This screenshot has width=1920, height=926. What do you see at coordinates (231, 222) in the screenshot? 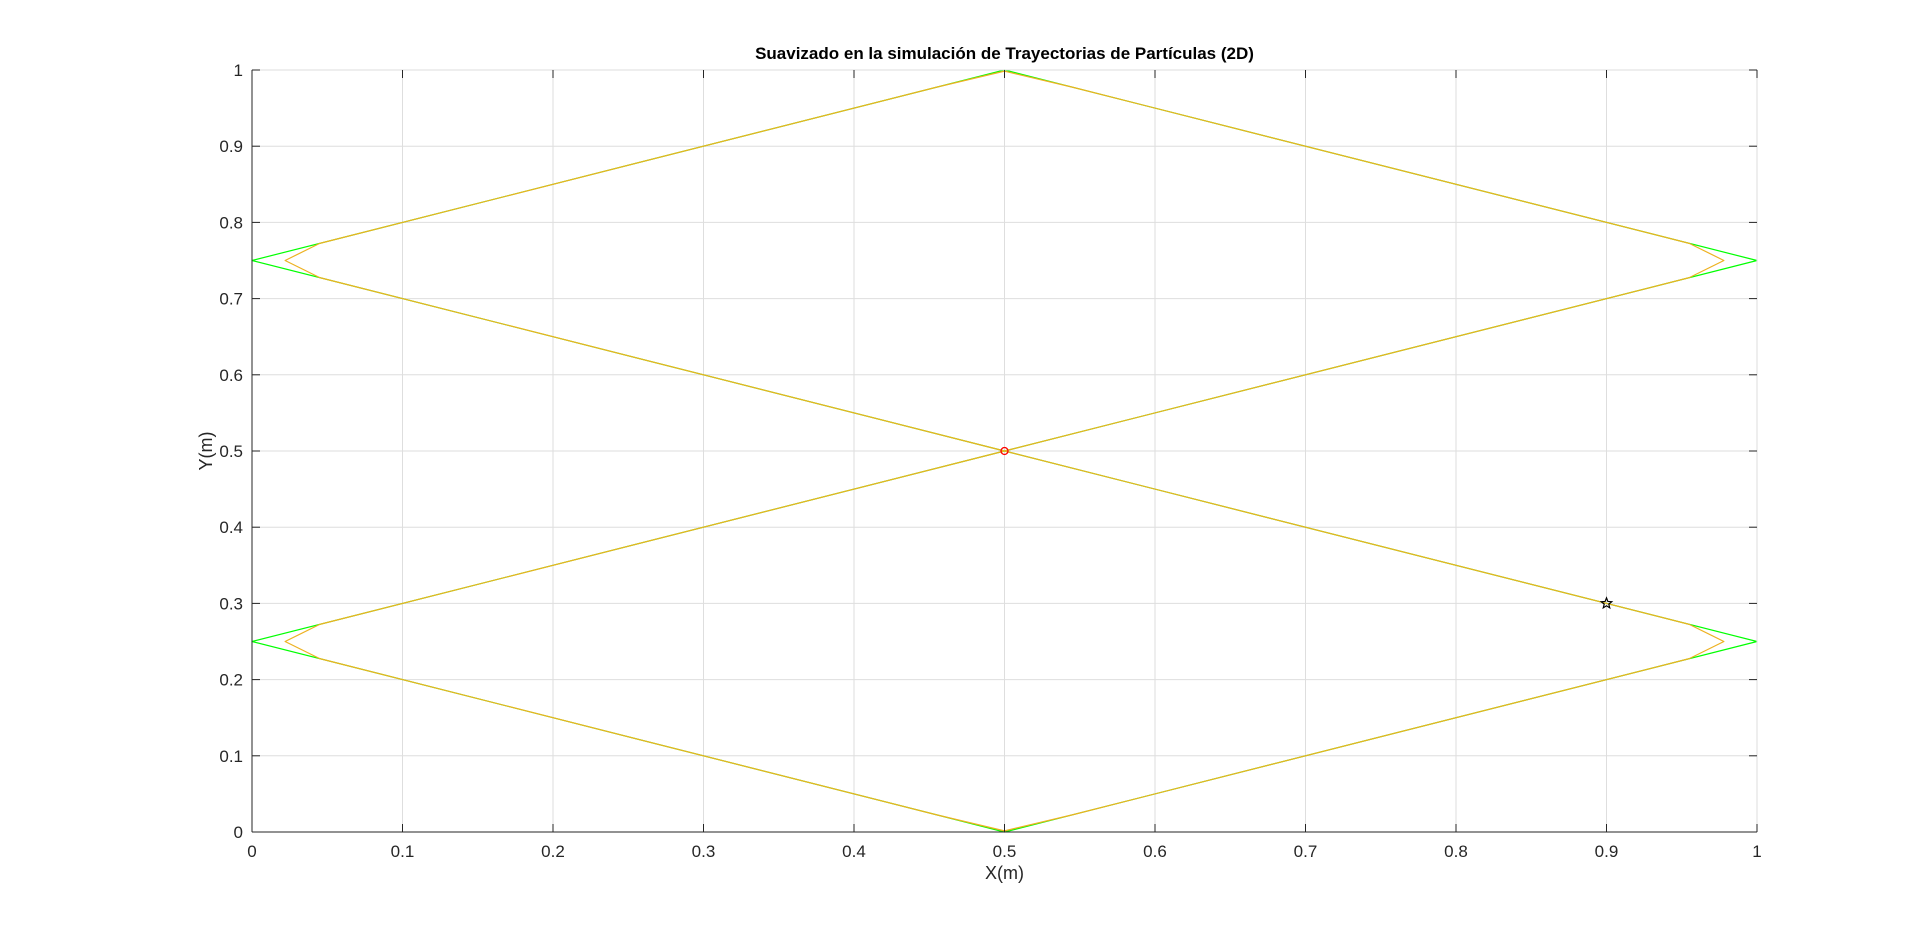
I see `y-tick-label: 0.8` at bounding box center [231, 222].